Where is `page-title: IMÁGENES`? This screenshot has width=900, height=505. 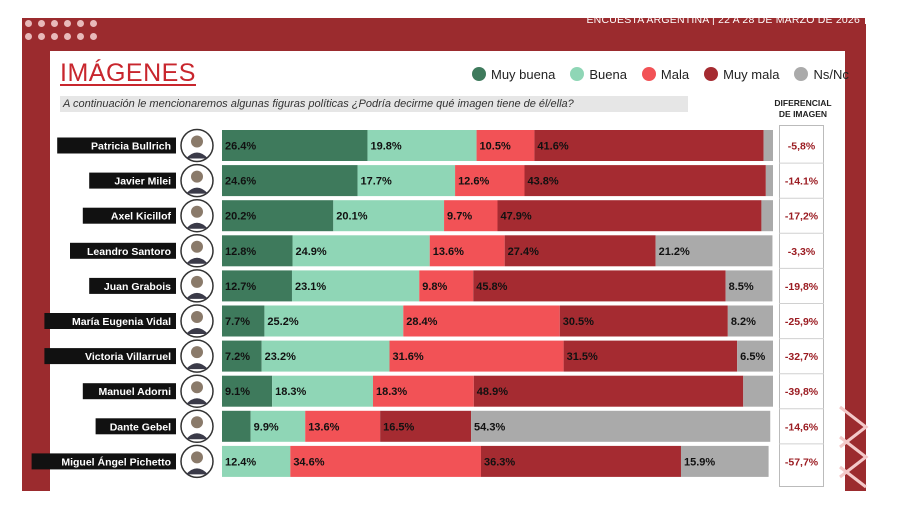 page-title: IMÁGENES is located at coordinates (128, 73).